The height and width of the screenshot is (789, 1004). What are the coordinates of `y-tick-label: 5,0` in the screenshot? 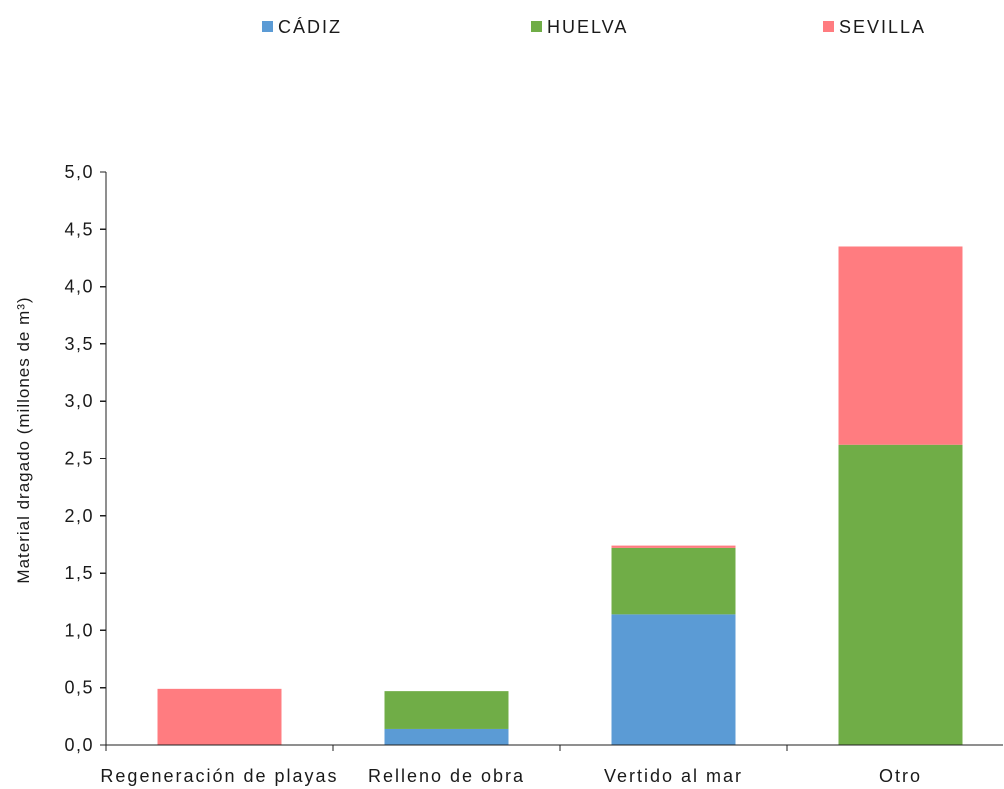 It's located at (79, 172).